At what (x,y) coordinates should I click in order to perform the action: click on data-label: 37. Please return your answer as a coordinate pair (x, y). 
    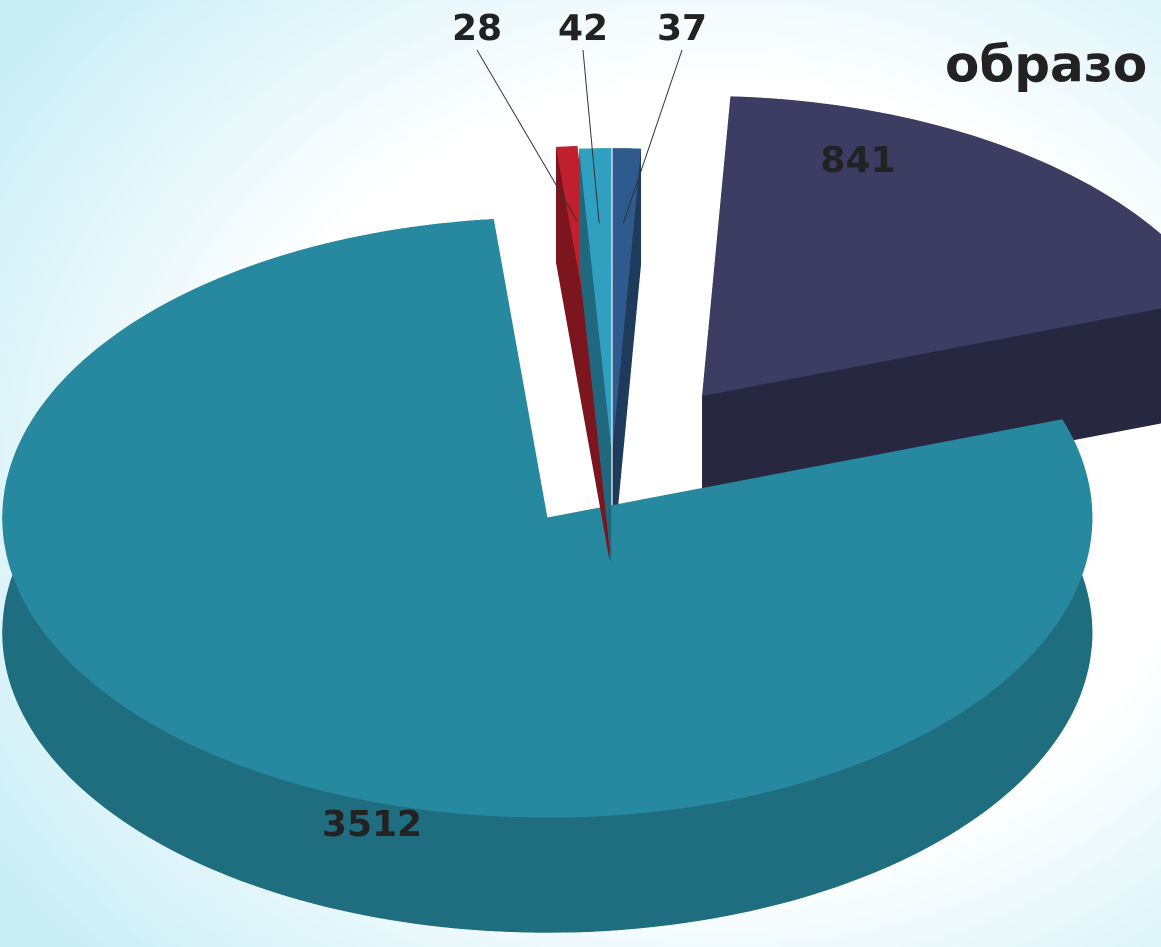
    Looking at the image, I should click on (682, 28).